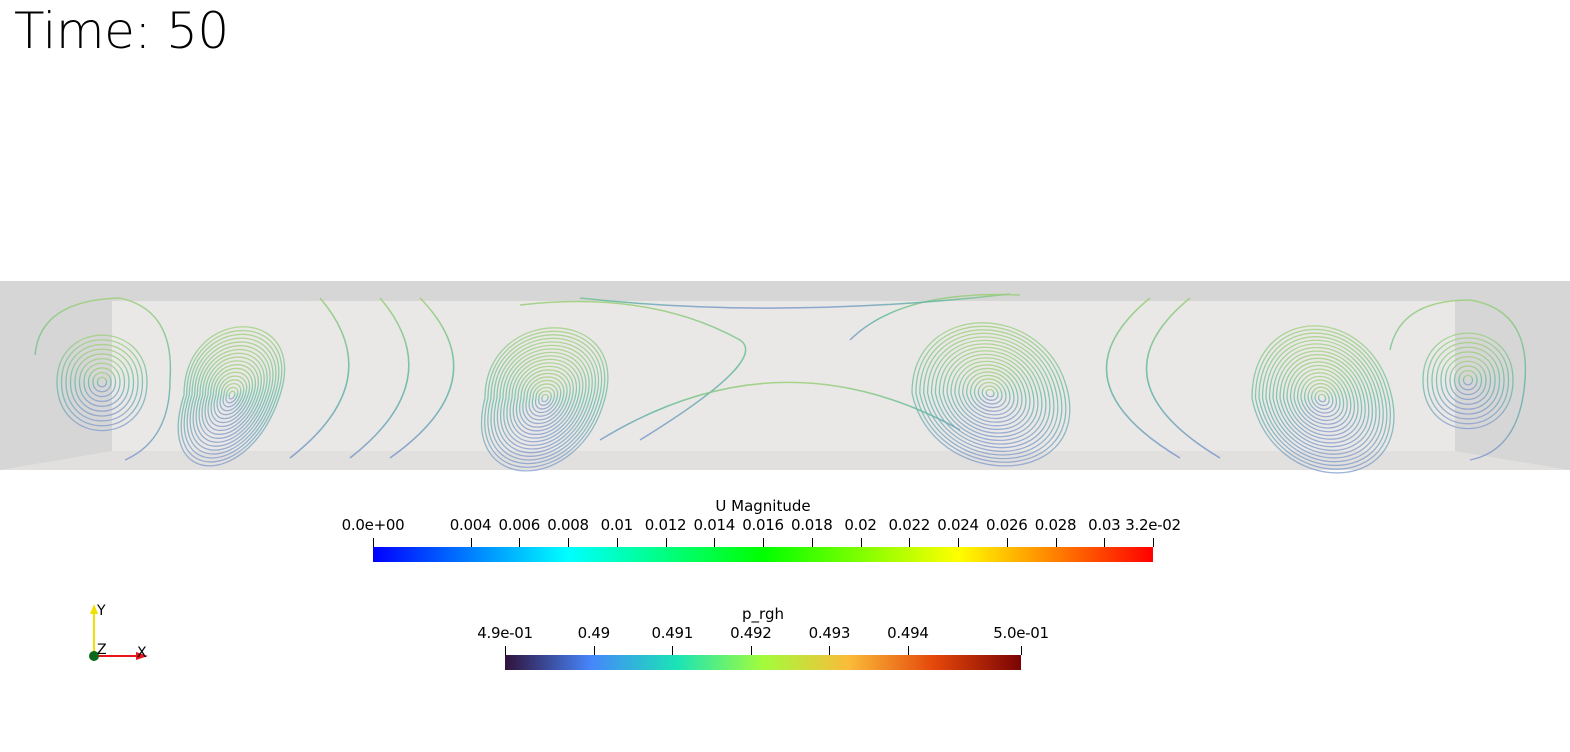 The width and height of the screenshot is (1570, 752). I want to click on colorbar-tick-label: 0.012, so click(665, 525).